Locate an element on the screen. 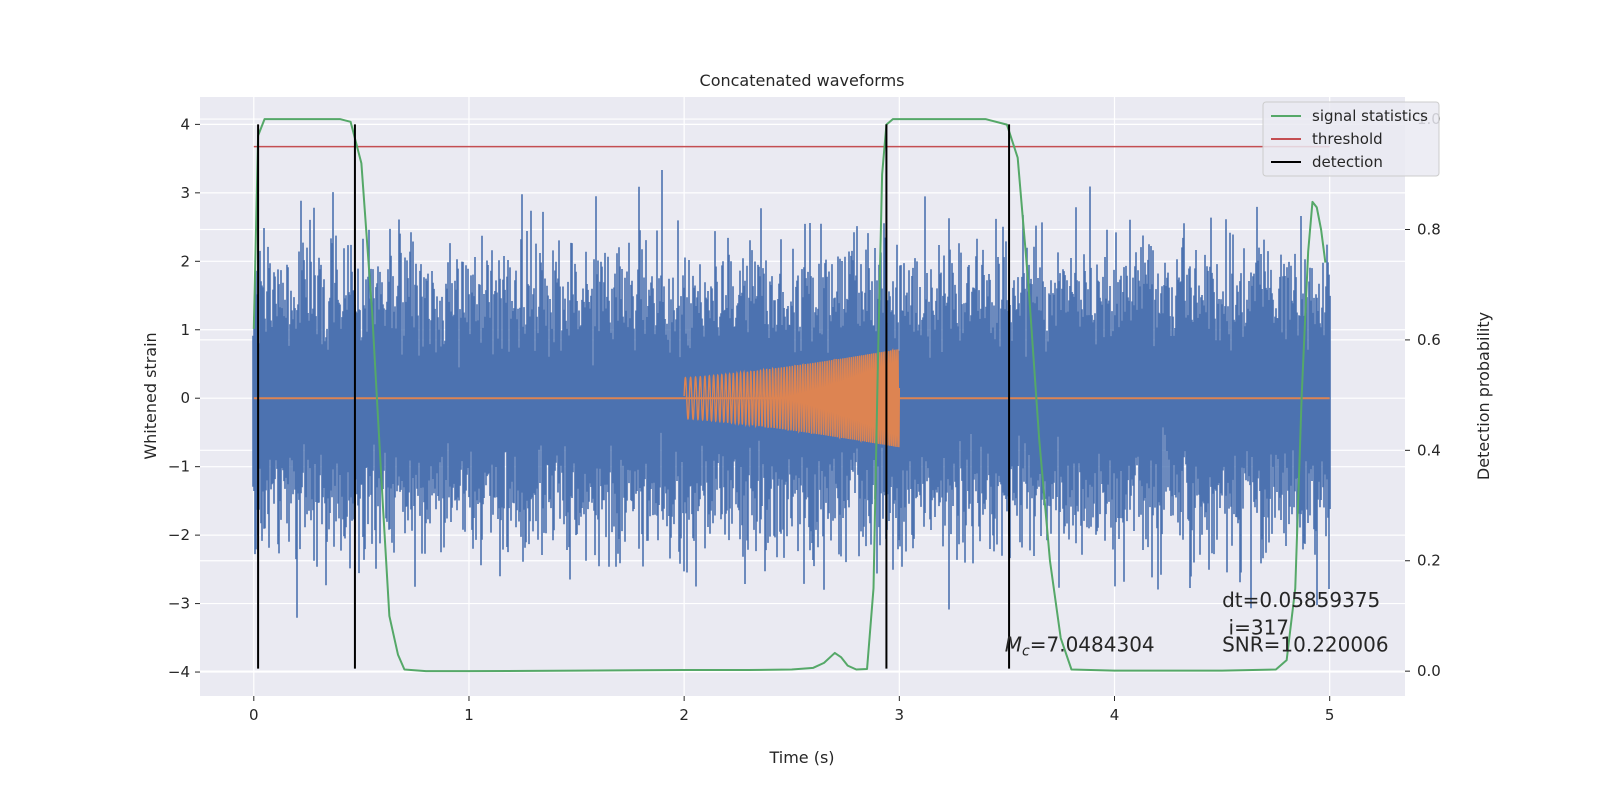 The height and width of the screenshot is (800, 1600). x-tick-label-0: 0 is located at coordinates (254, 715).